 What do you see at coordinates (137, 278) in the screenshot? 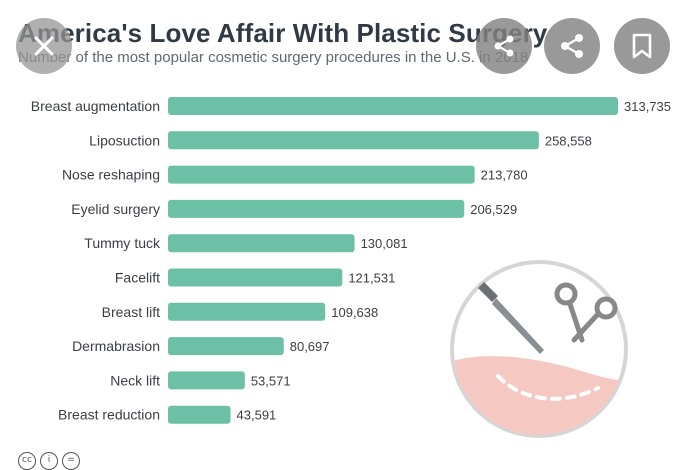
I see `category-label: Facelift` at bounding box center [137, 278].